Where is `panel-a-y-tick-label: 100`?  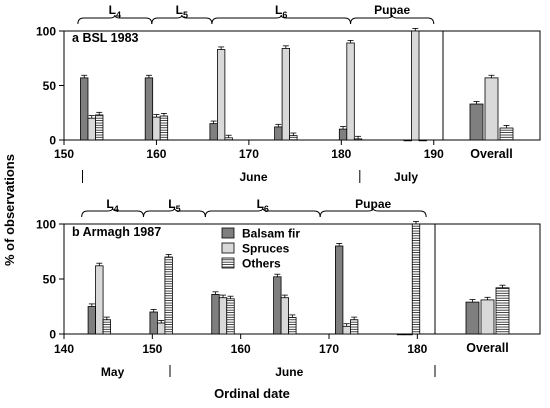 panel-a-y-tick-label: 100 is located at coordinates (46, 32).